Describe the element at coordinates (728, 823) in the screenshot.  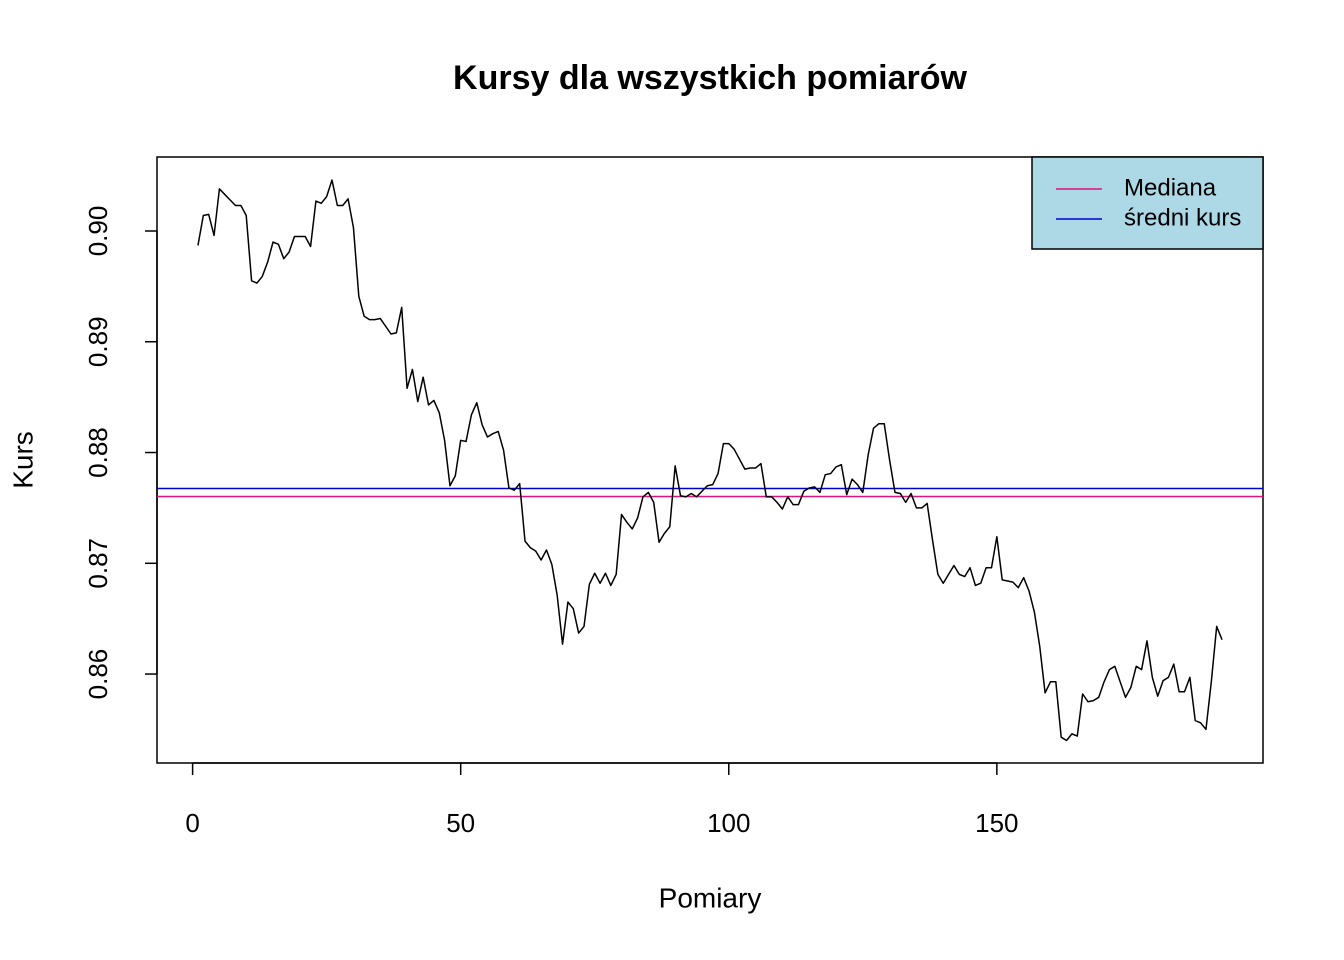
I see `x-tick-label: 100` at that location.